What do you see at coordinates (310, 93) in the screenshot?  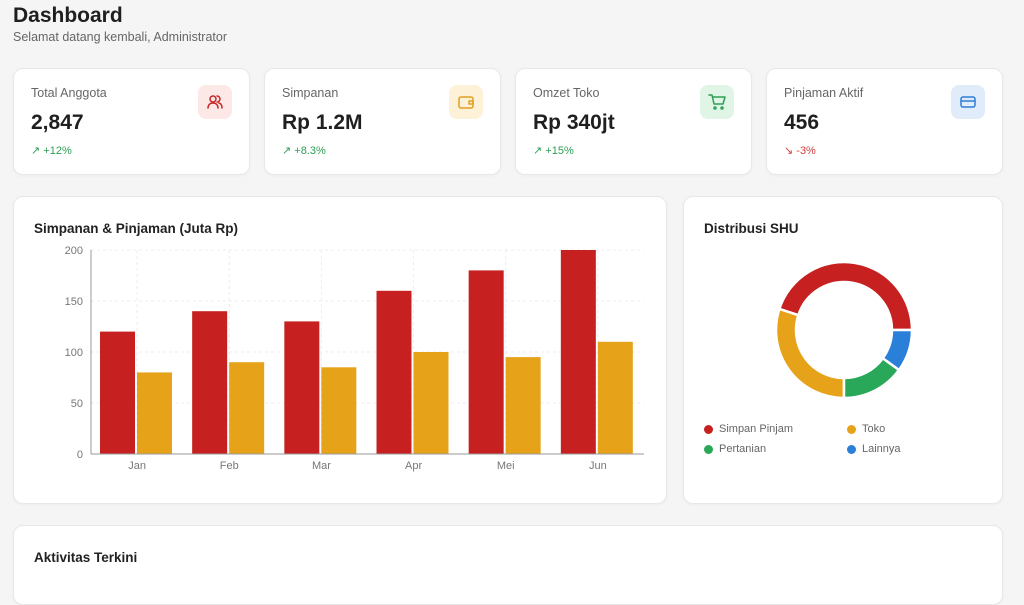 I see `stat-label: Simpanan` at bounding box center [310, 93].